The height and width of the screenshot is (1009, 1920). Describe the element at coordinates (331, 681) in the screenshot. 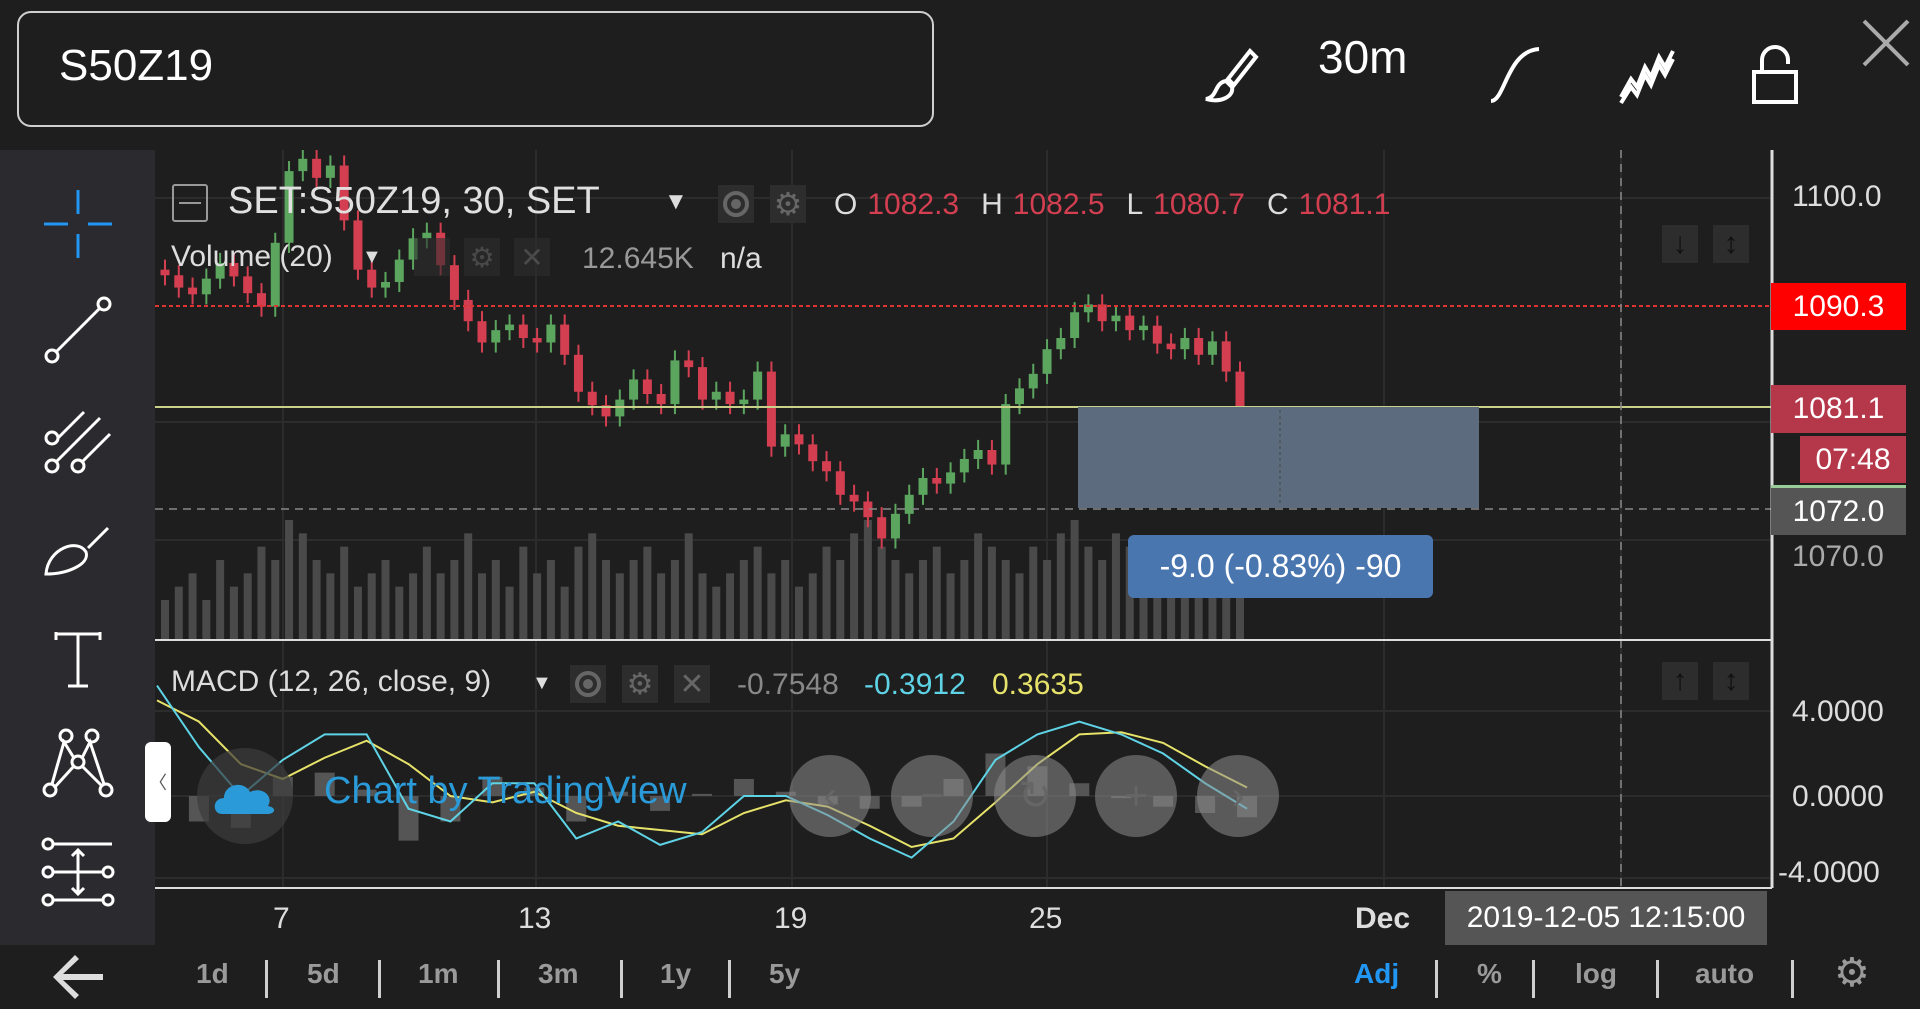

I see `macd-label: MACD (12, 26, close, 9)` at that location.